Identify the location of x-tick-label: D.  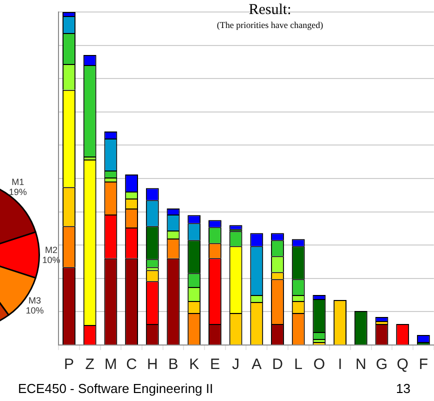
(278, 365).